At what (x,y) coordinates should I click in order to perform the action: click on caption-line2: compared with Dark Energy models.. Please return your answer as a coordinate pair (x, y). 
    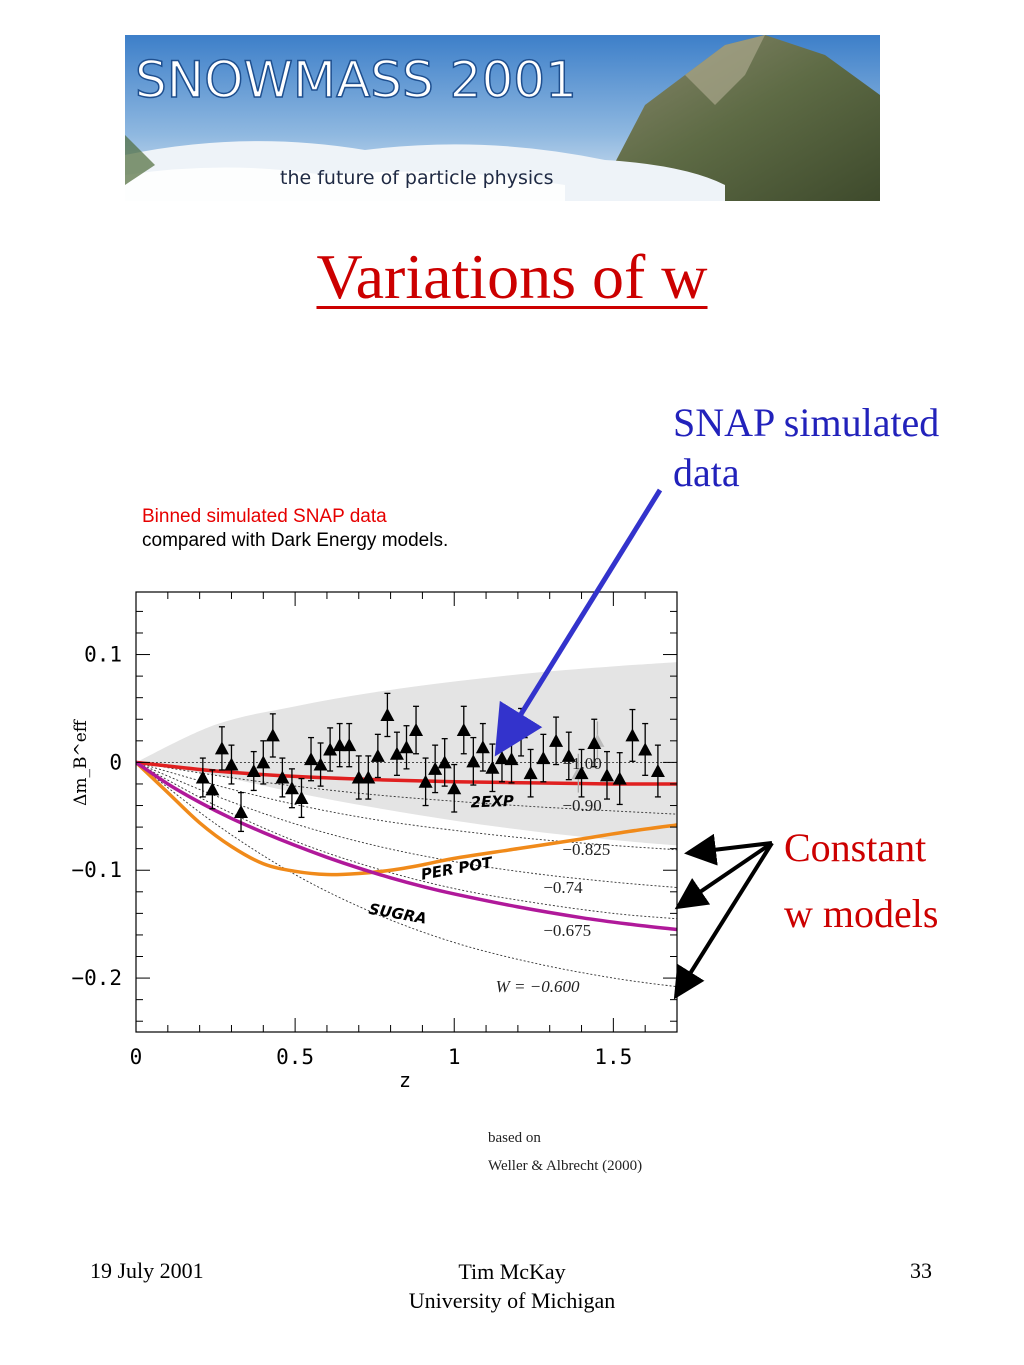
    Looking at the image, I should click on (295, 540).